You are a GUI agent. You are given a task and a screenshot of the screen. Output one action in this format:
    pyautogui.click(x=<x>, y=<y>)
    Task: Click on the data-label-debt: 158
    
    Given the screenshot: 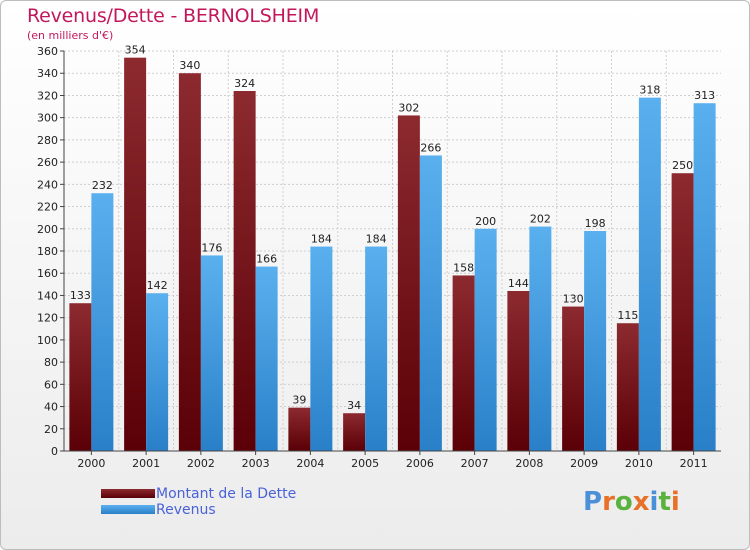 What is the action you would take?
    pyautogui.click(x=463, y=267)
    